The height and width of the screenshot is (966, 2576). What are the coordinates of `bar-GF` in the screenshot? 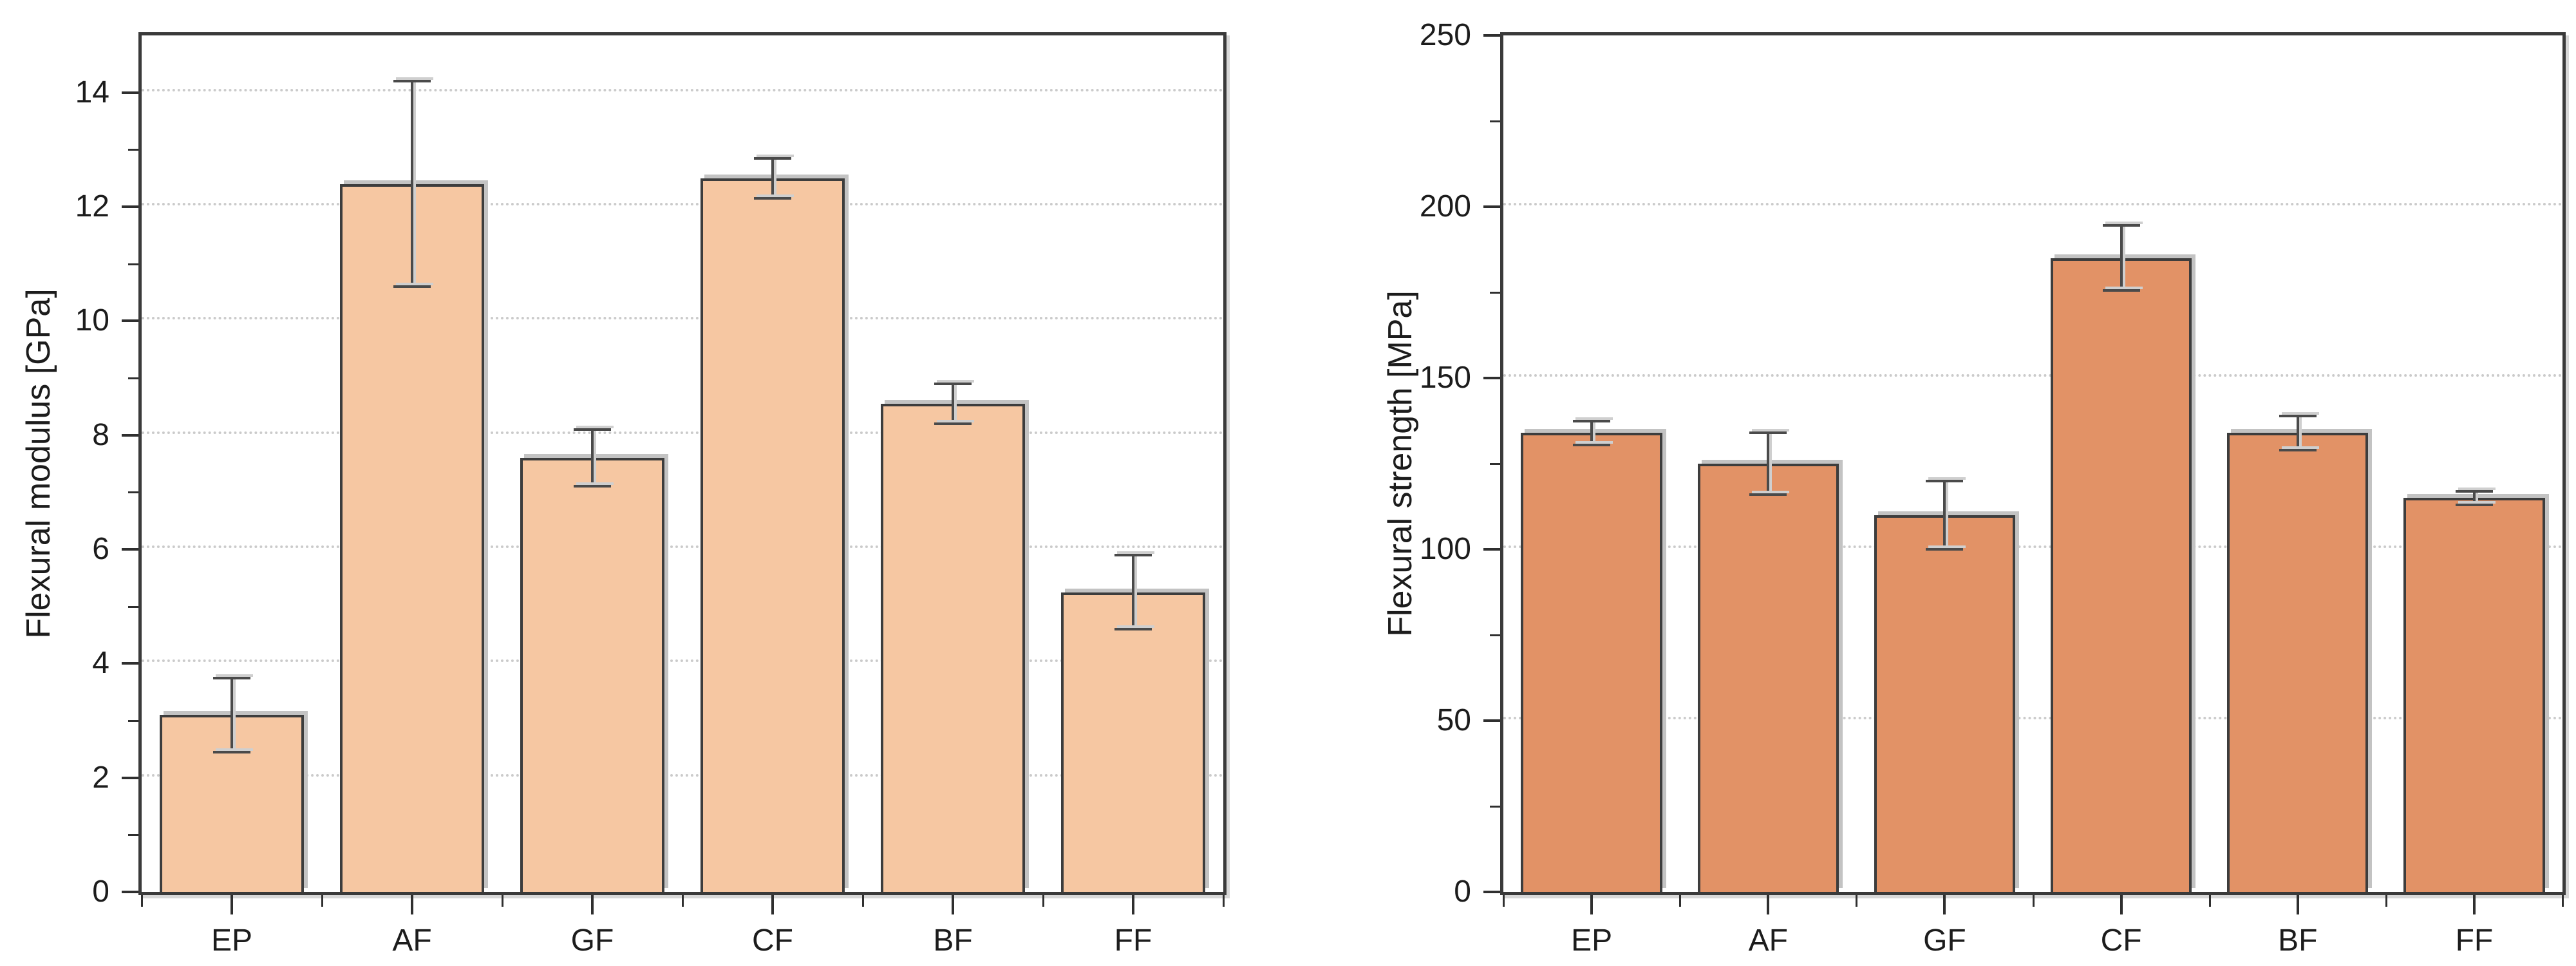 It's located at (1945, 703).